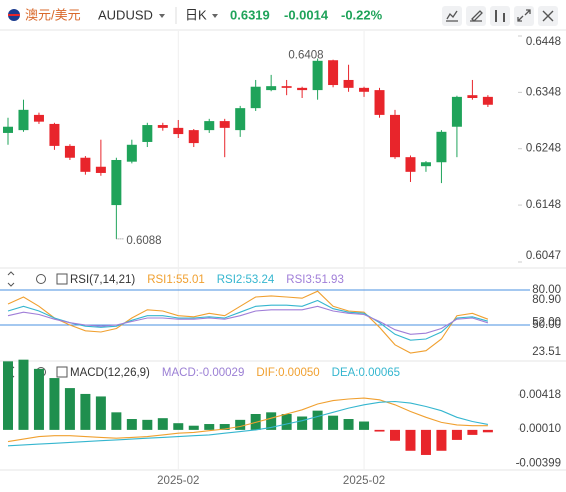 Image resolution: width=566 pixels, height=492 pixels. I want to click on y-value-label: 23.51, so click(546, 352).